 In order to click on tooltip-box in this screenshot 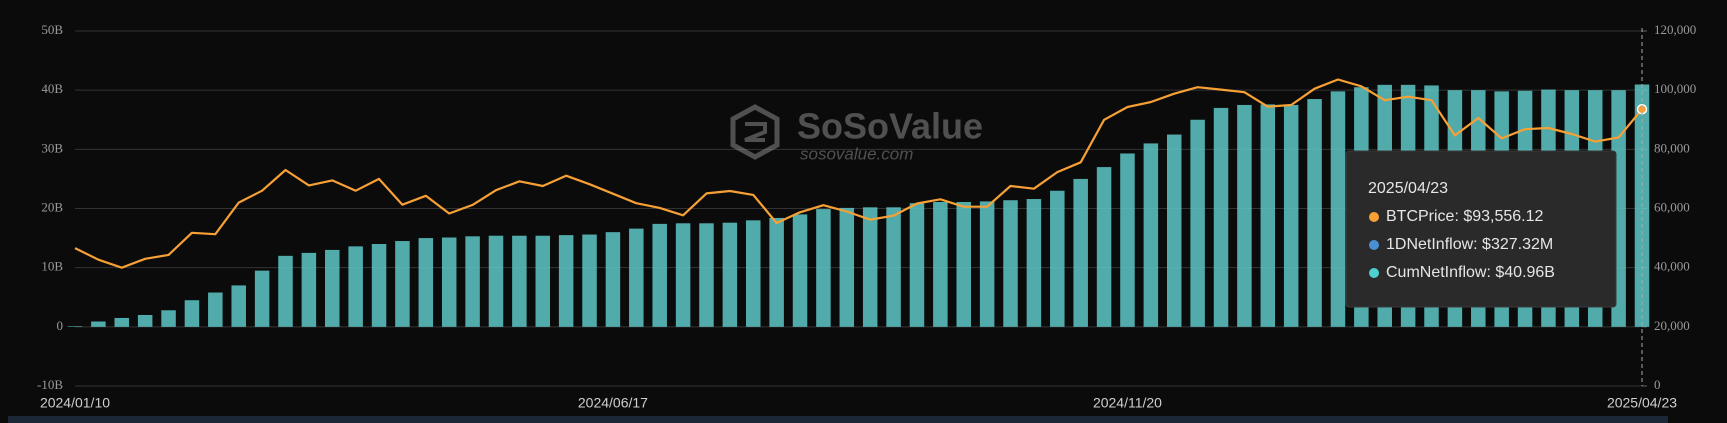, I will do `click(1481, 229)`.